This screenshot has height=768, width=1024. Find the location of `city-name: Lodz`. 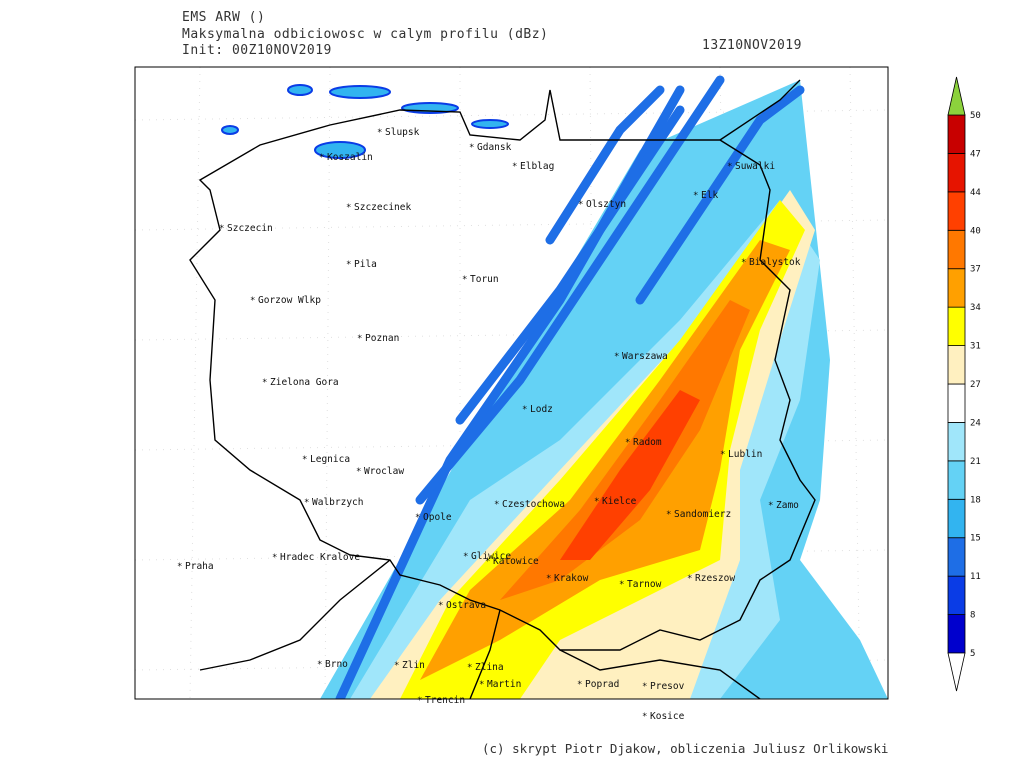

city-name: Lodz is located at coordinates (541, 409).